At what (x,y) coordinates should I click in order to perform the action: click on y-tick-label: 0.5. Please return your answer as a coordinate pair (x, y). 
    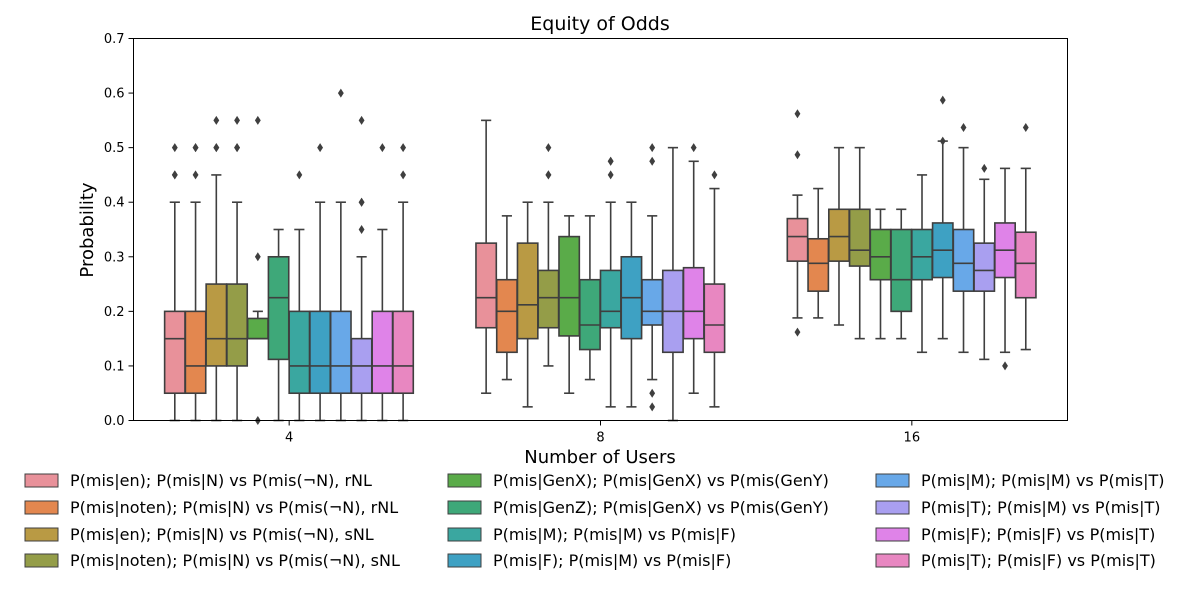
    Looking at the image, I should click on (114, 148).